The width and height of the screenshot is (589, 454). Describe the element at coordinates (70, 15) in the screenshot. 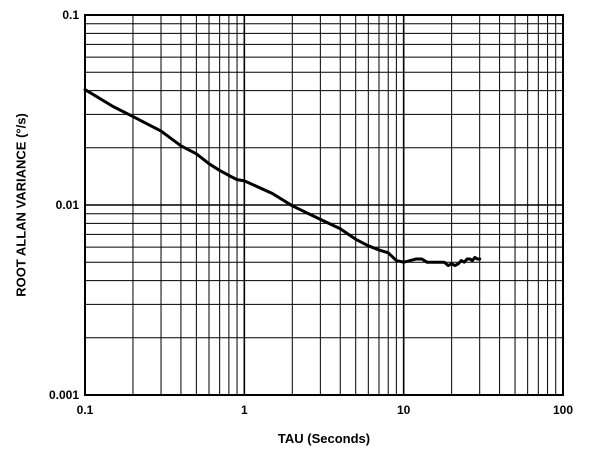

I see `y-tick-label: 0.1` at that location.